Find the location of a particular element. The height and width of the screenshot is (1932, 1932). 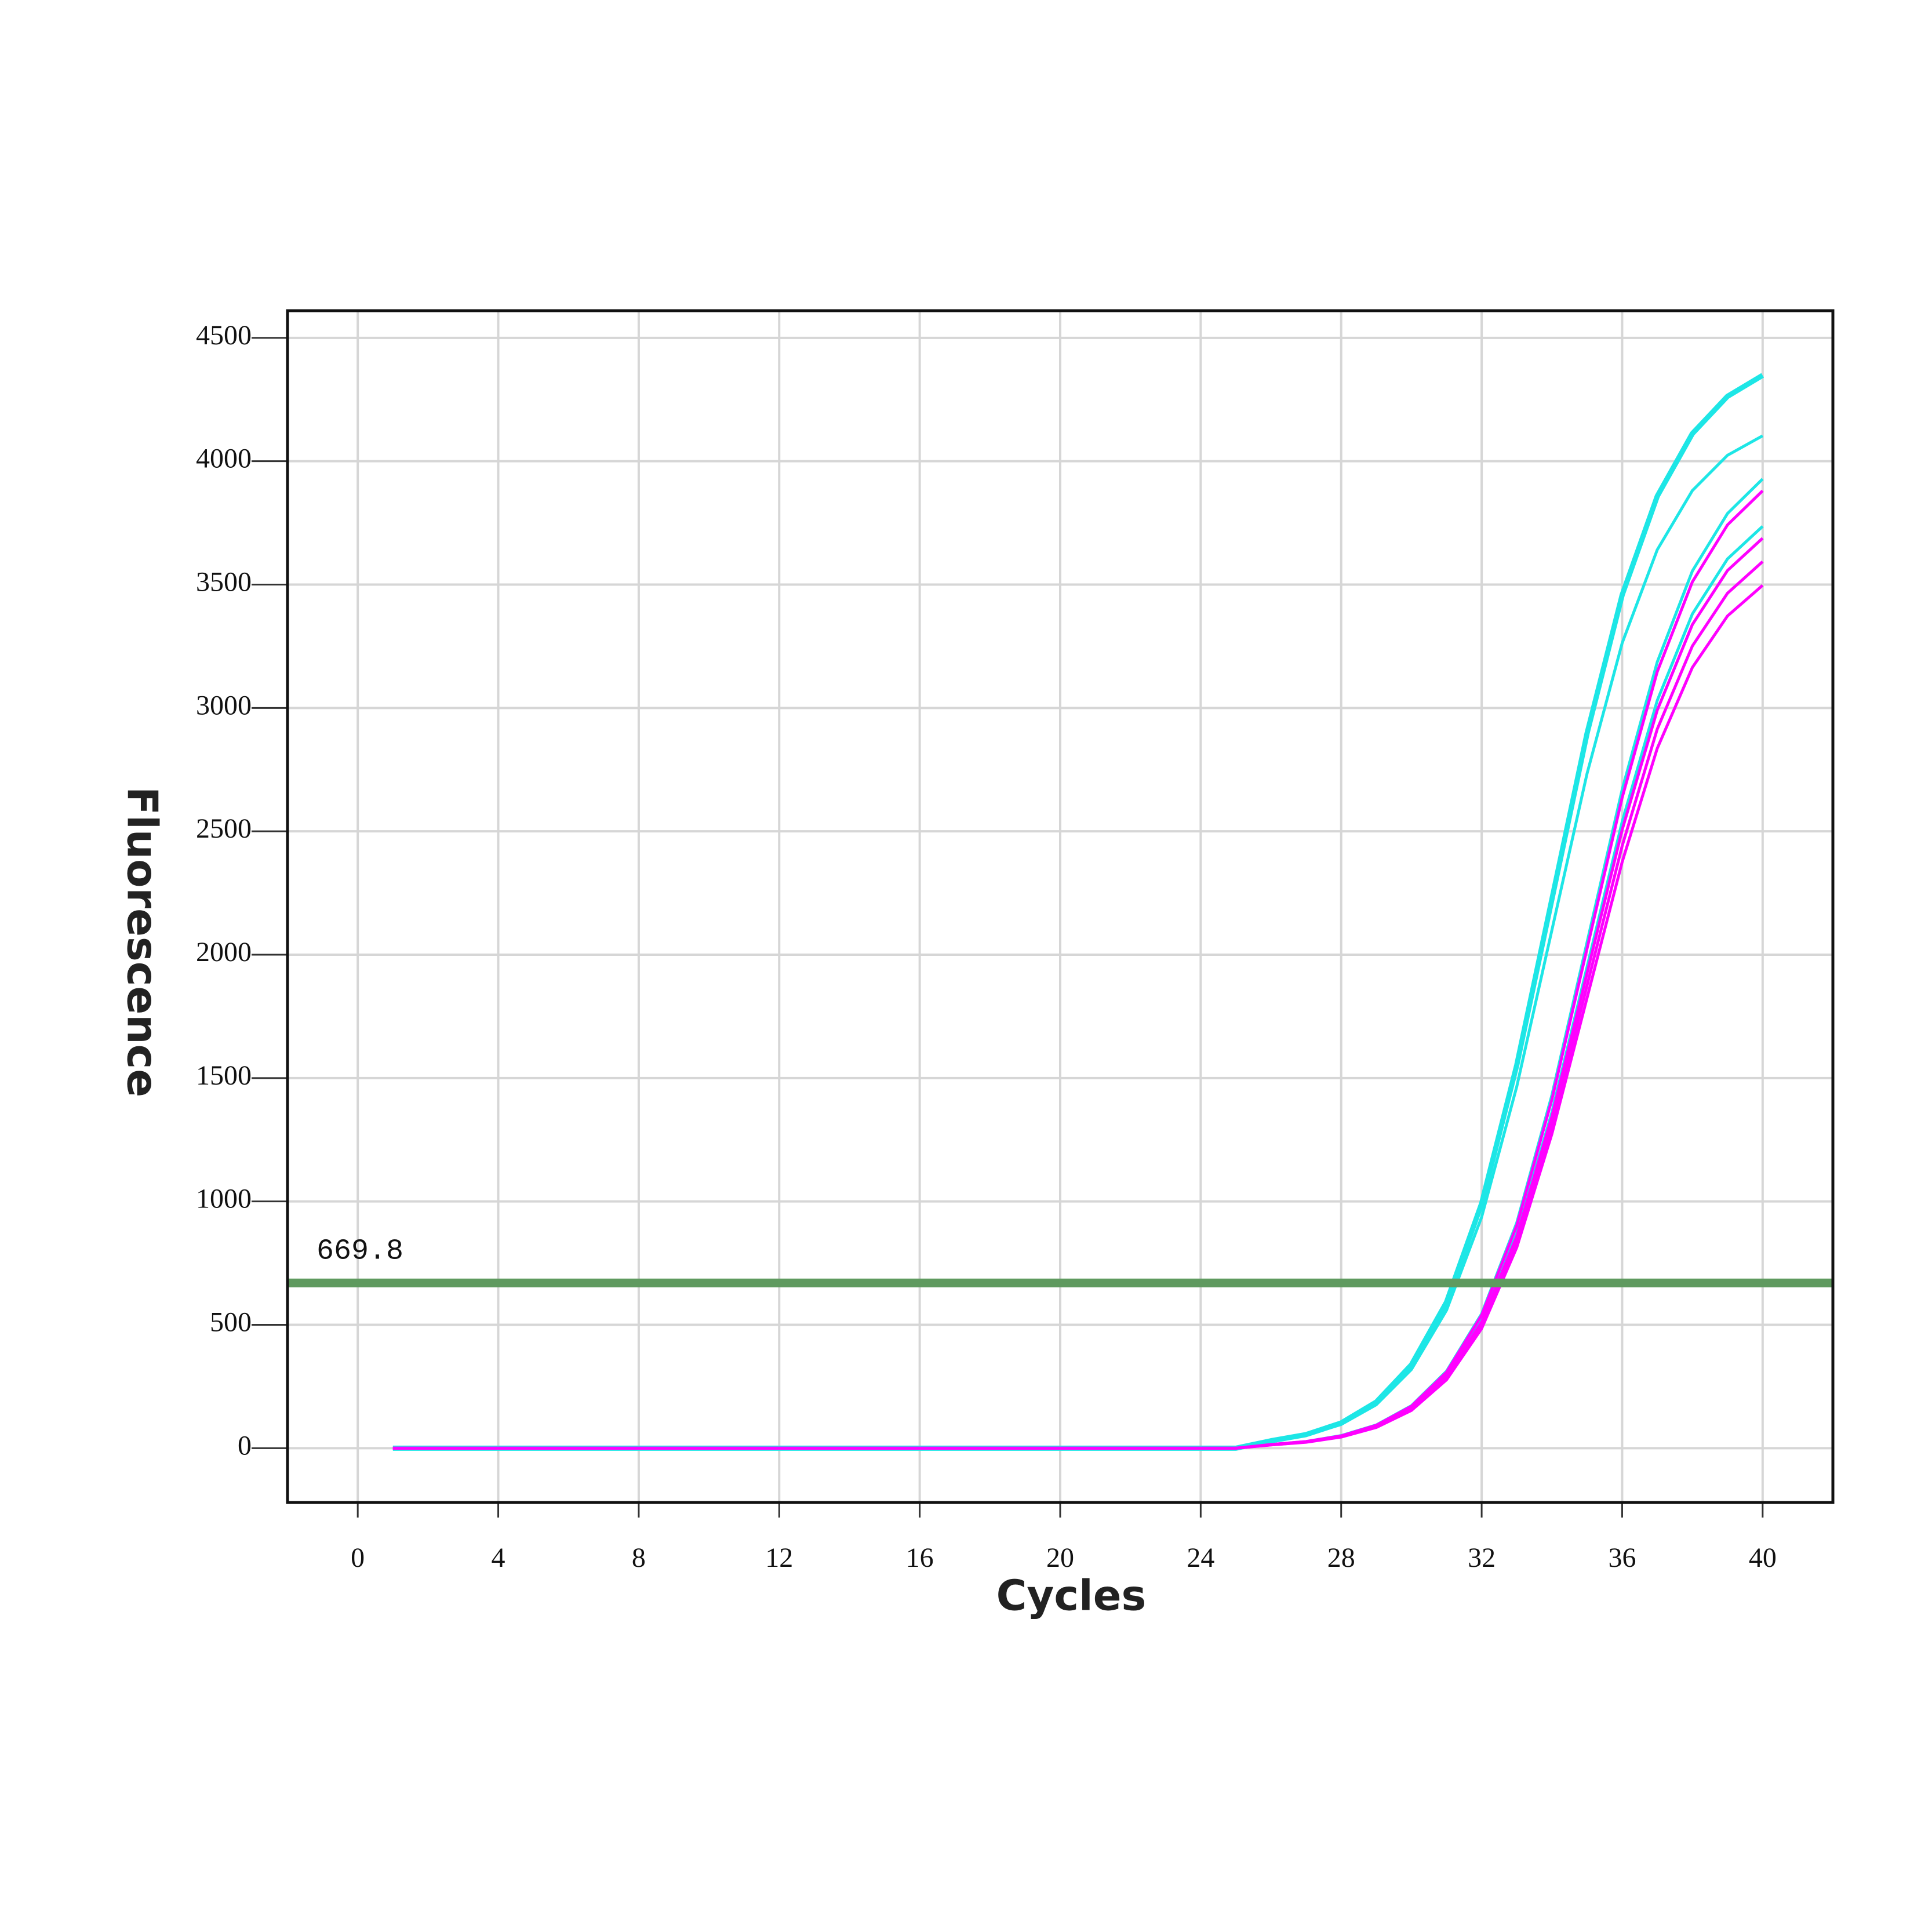

x-tick-label: 0 is located at coordinates (358, 1557).